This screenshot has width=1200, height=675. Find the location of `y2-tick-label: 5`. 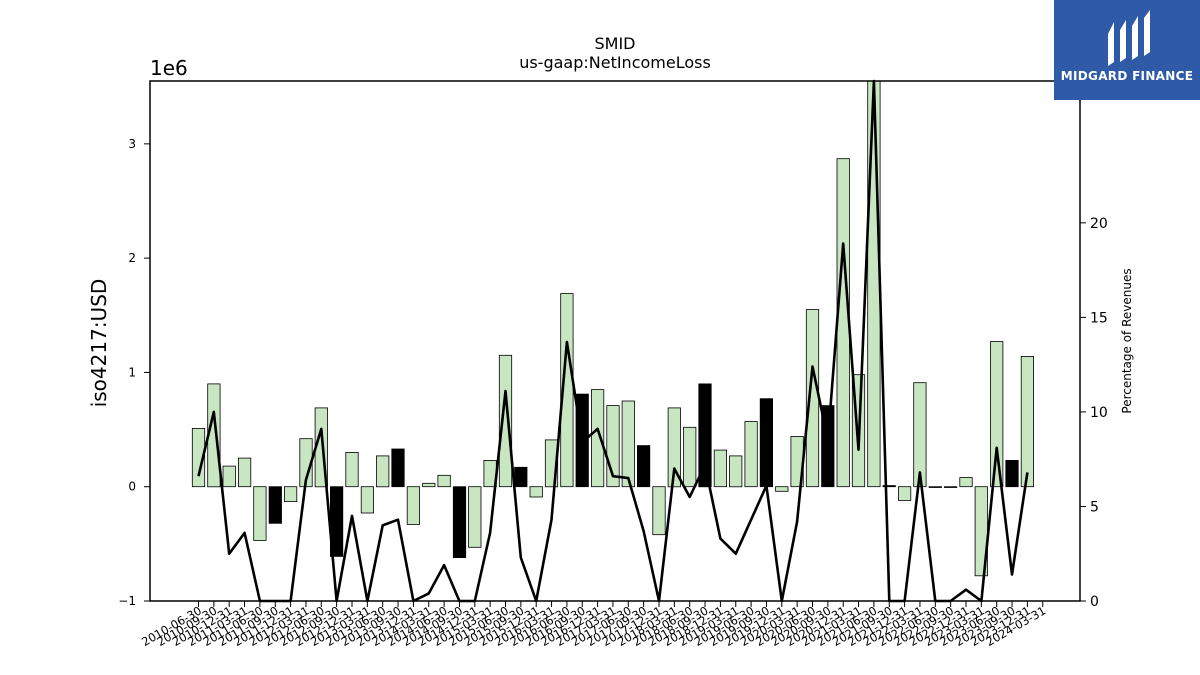

y2-tick-label: 5 is located at coordinates (1094, 507).